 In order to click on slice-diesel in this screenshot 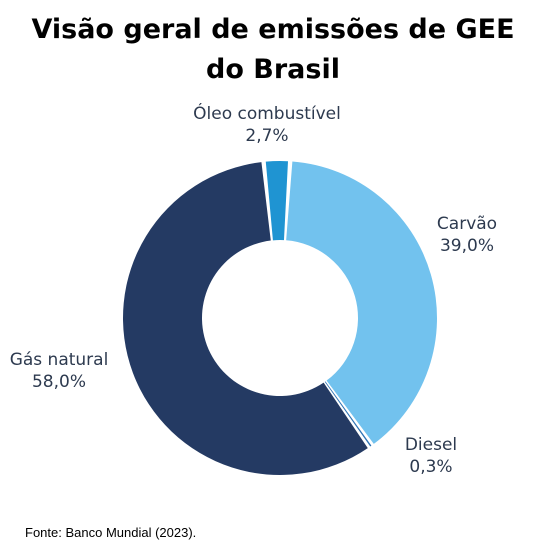, I will do `click(348, 414)`.